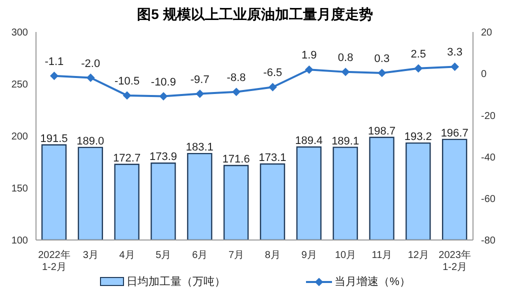 The height and width of the screenshot is (299, 510). Describe the element at coordinates (454, 261) in the screenshot. I see `x-tick-label: 2023年 1-2月` at that location.